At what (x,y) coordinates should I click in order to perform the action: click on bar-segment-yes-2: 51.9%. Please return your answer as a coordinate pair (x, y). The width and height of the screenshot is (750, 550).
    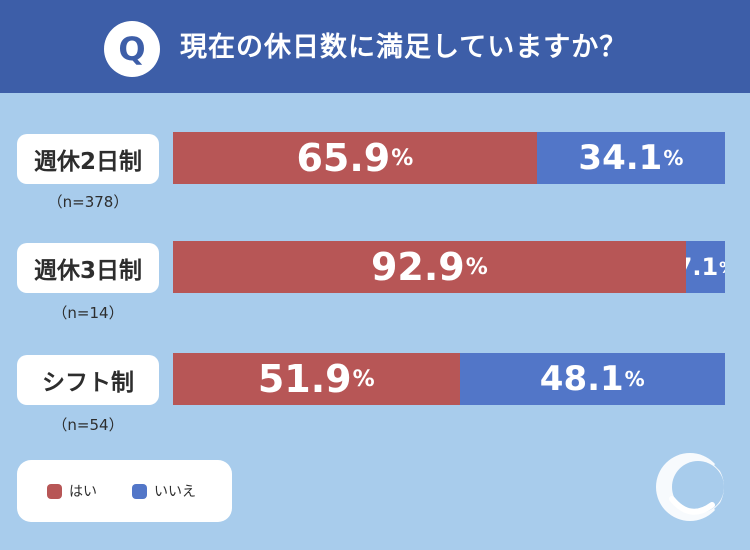
    Looking at the image, I should click on (316, 379).